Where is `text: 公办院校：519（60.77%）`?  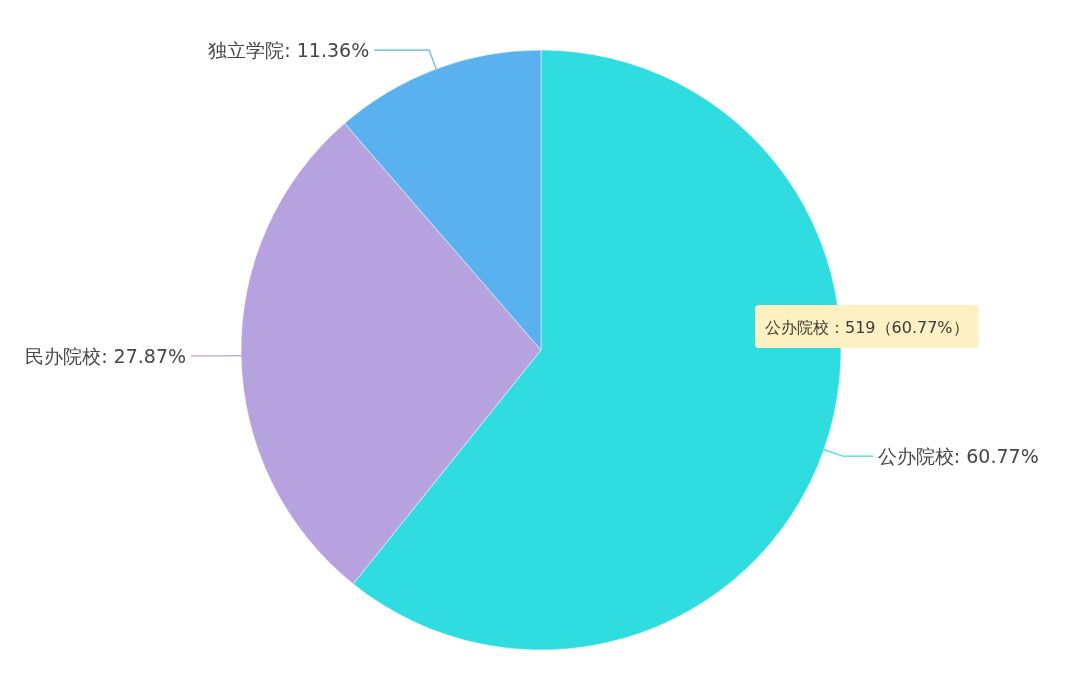
text: 公办院校：519（60.77%） is located at coordinates (867, 327).